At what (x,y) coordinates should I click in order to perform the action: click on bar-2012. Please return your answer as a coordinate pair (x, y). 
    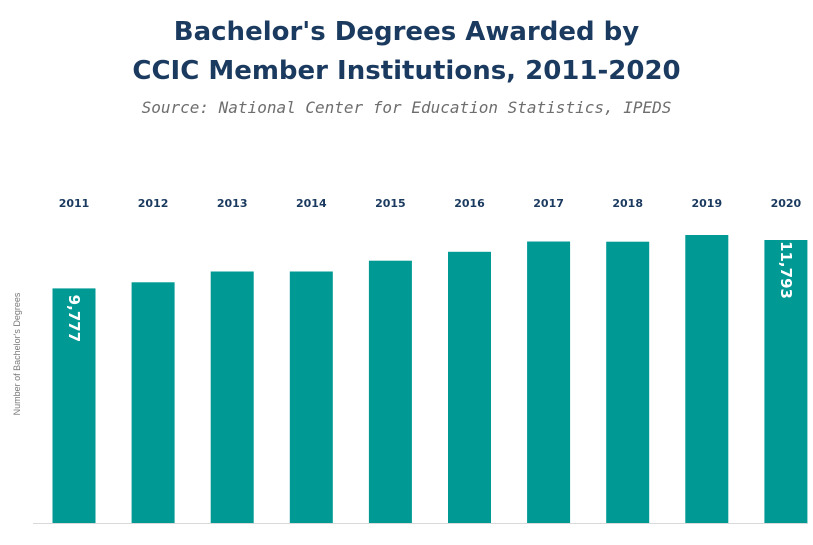
    Looking at the image, I should click on (153, 402).